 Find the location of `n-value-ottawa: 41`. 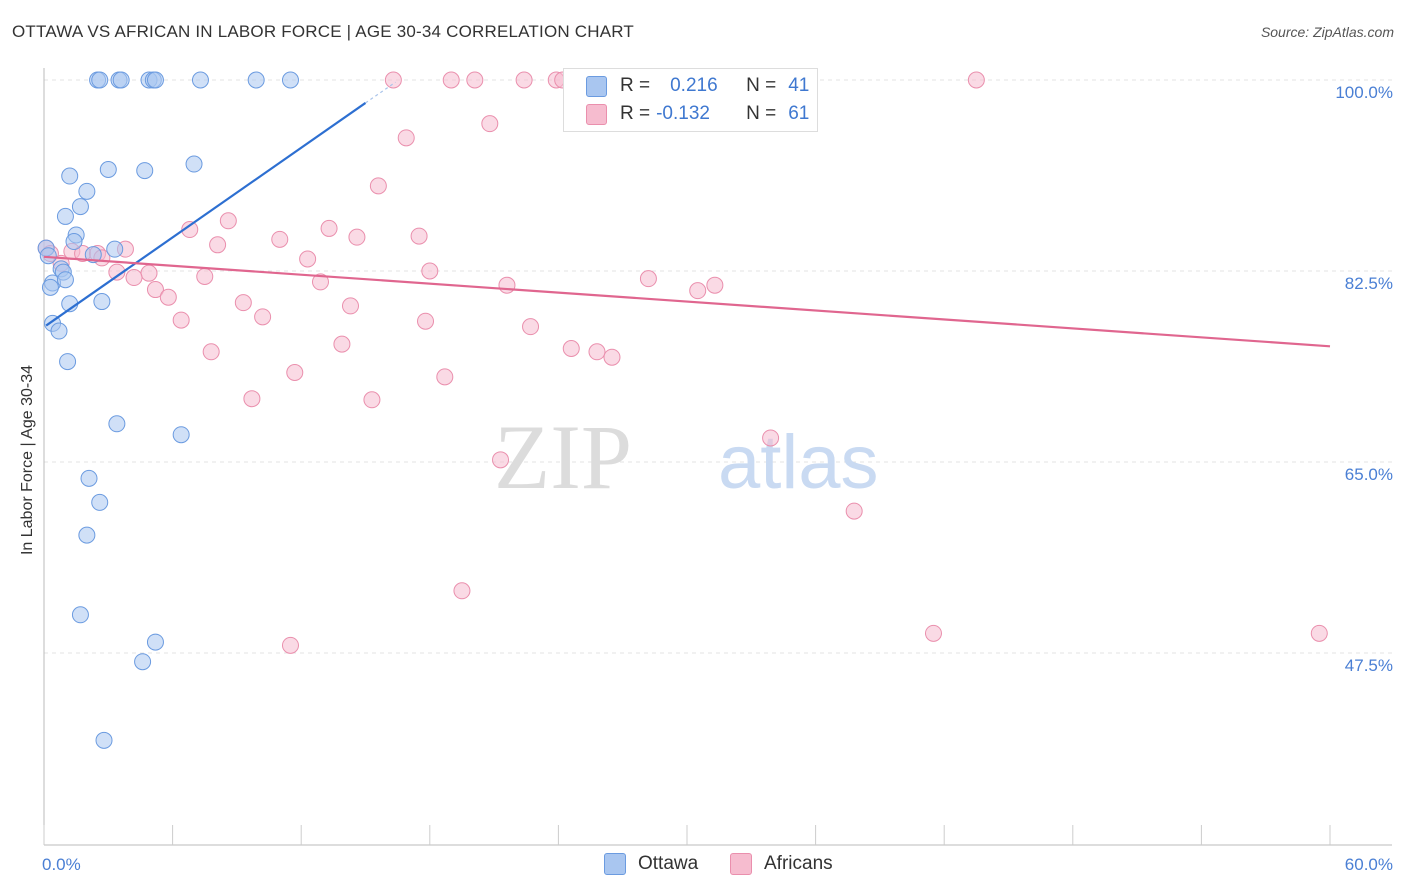

n-value-ottawa: 41 is located at coordinates (799, 85).